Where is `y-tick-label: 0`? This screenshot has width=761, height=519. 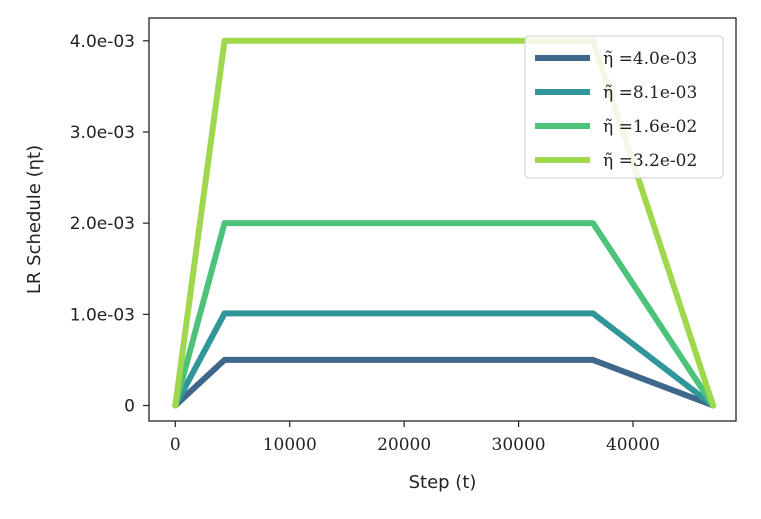
y-tick-label: 0 is located at coordinates (129, 407).